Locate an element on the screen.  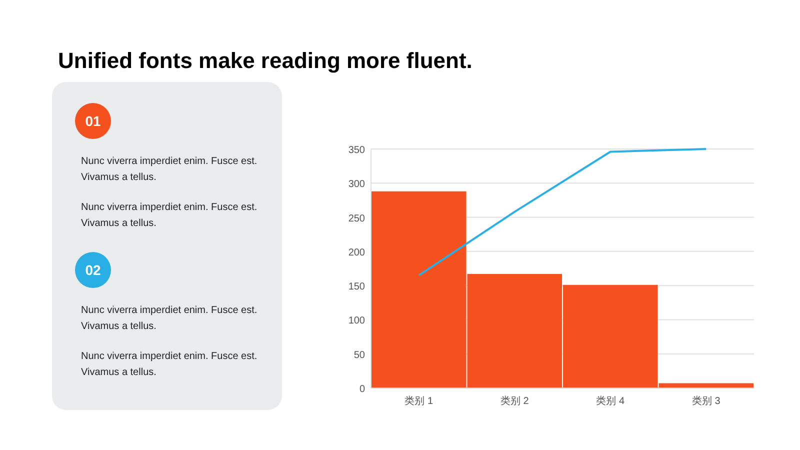
y-tick-label: 250 is located at coordinates (357, 218).